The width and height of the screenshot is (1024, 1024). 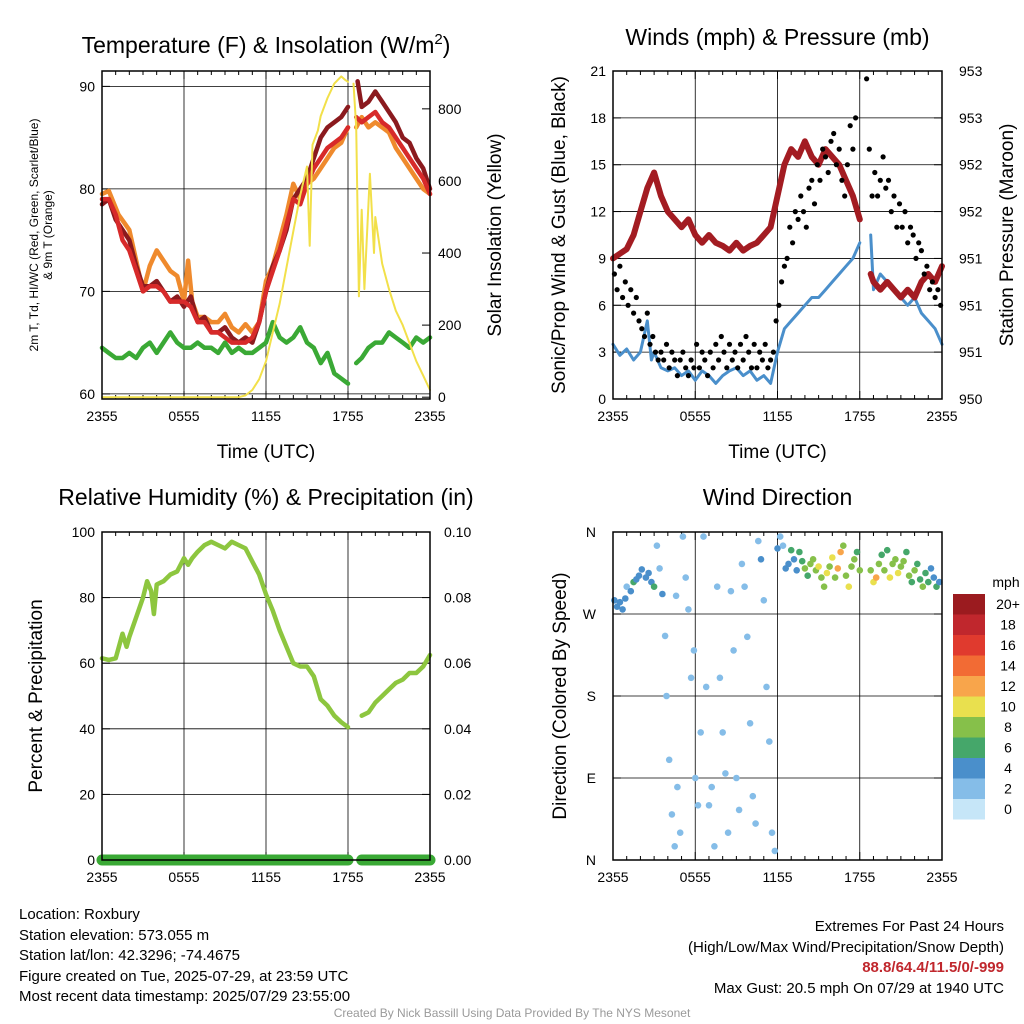 I want to click on temperature-y-axis-label-2: & 9m T (Orange), so click(x=48, y=235).